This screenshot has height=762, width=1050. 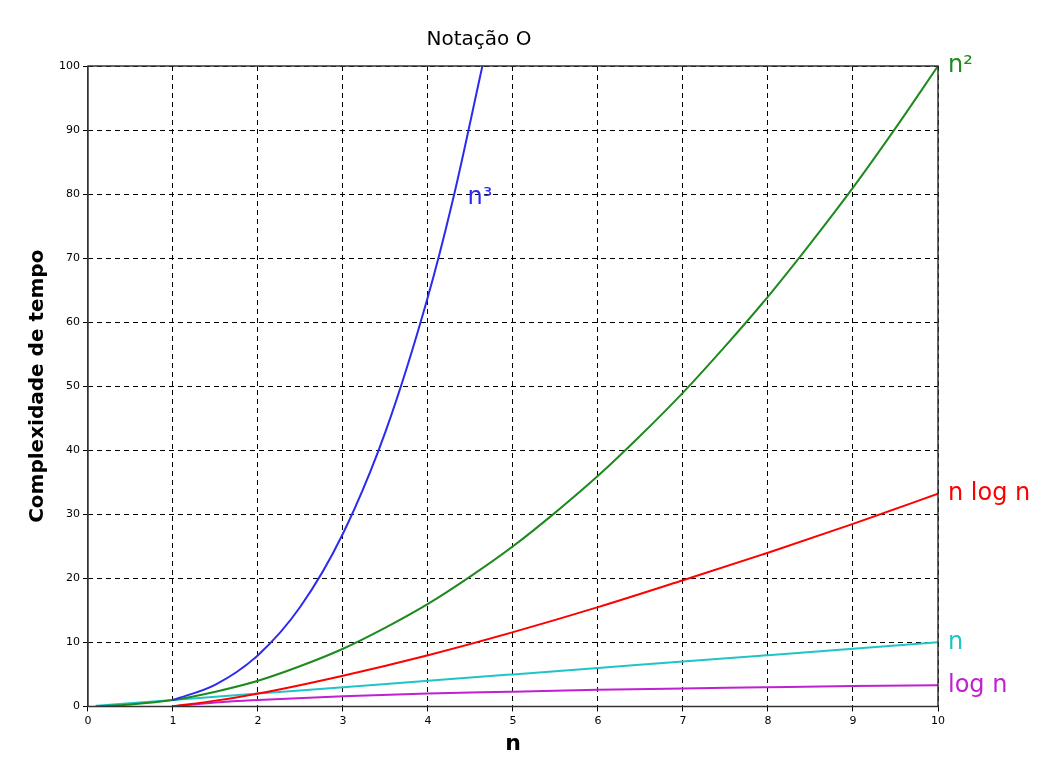 What do you see at coordinates (343, 720) in the screenshot?
I see `x-tick-label: 3` at bounding box center [343, 720].